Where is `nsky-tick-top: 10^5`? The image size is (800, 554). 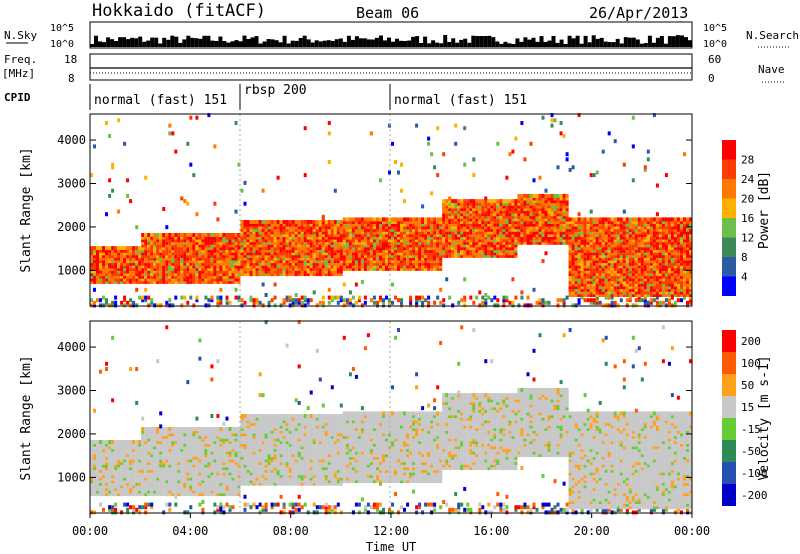
nsky-tick-top: 10^5 is located at coordinates (62, 28).